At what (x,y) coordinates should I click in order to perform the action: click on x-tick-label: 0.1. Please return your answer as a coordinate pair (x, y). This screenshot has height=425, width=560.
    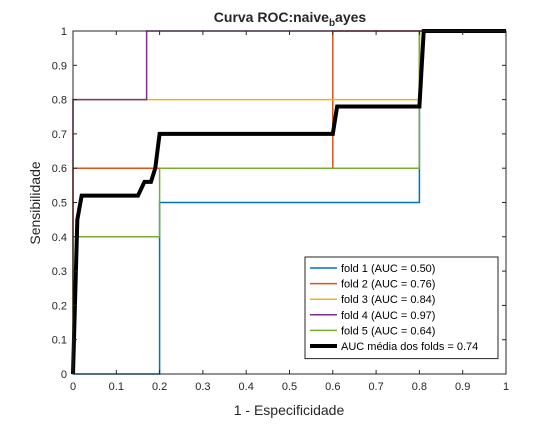
    Looking at the image, I should click on (116, 387).